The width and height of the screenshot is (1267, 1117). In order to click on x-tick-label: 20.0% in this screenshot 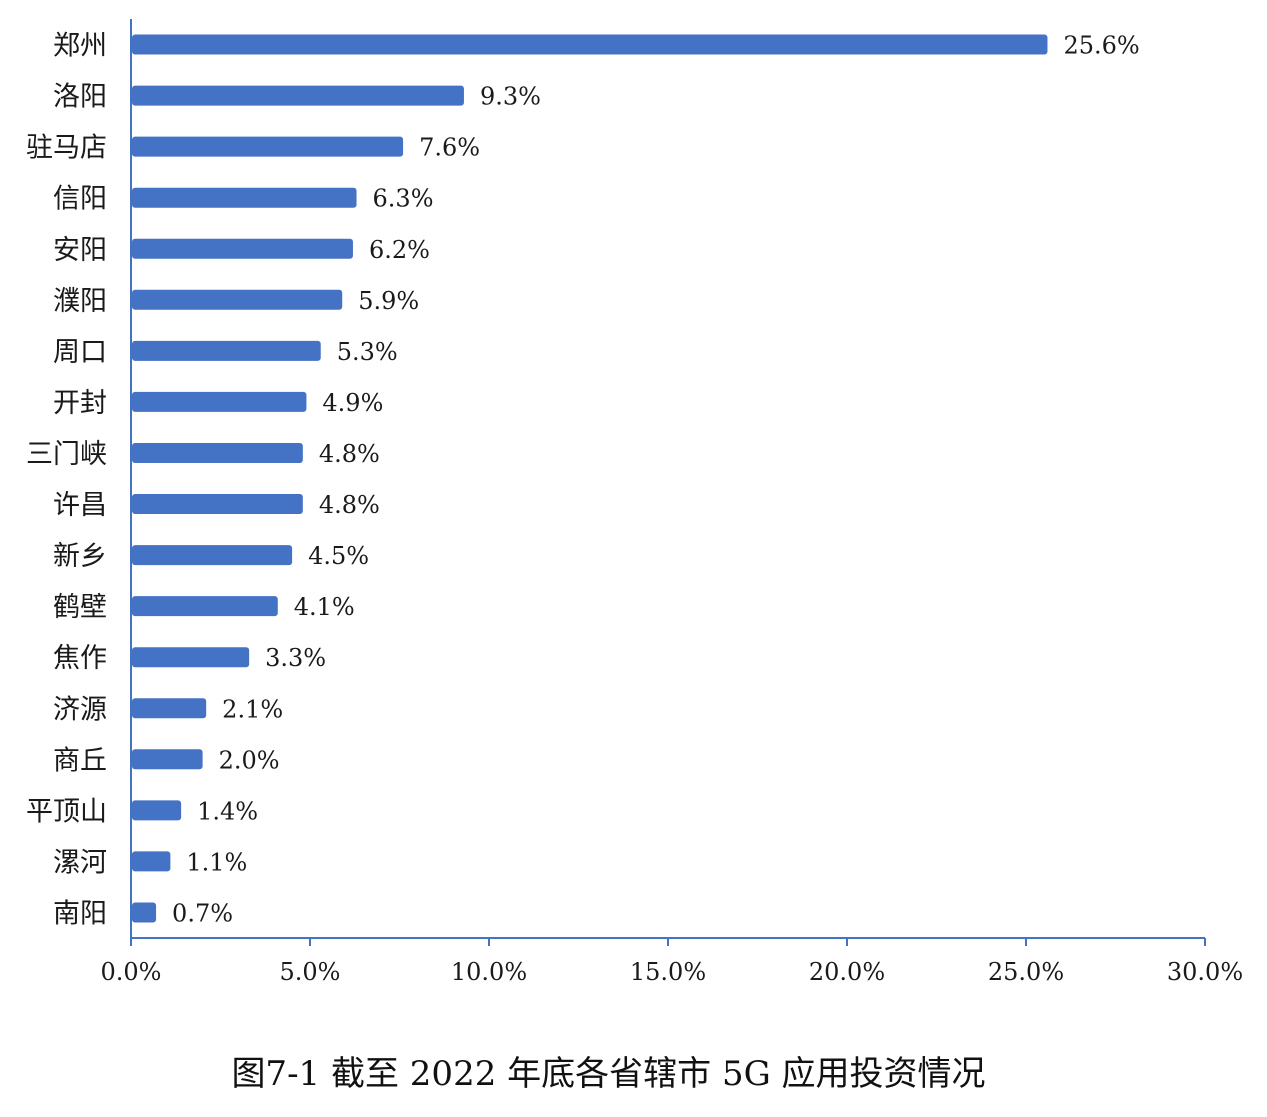, I will do `click(847, 972)`.